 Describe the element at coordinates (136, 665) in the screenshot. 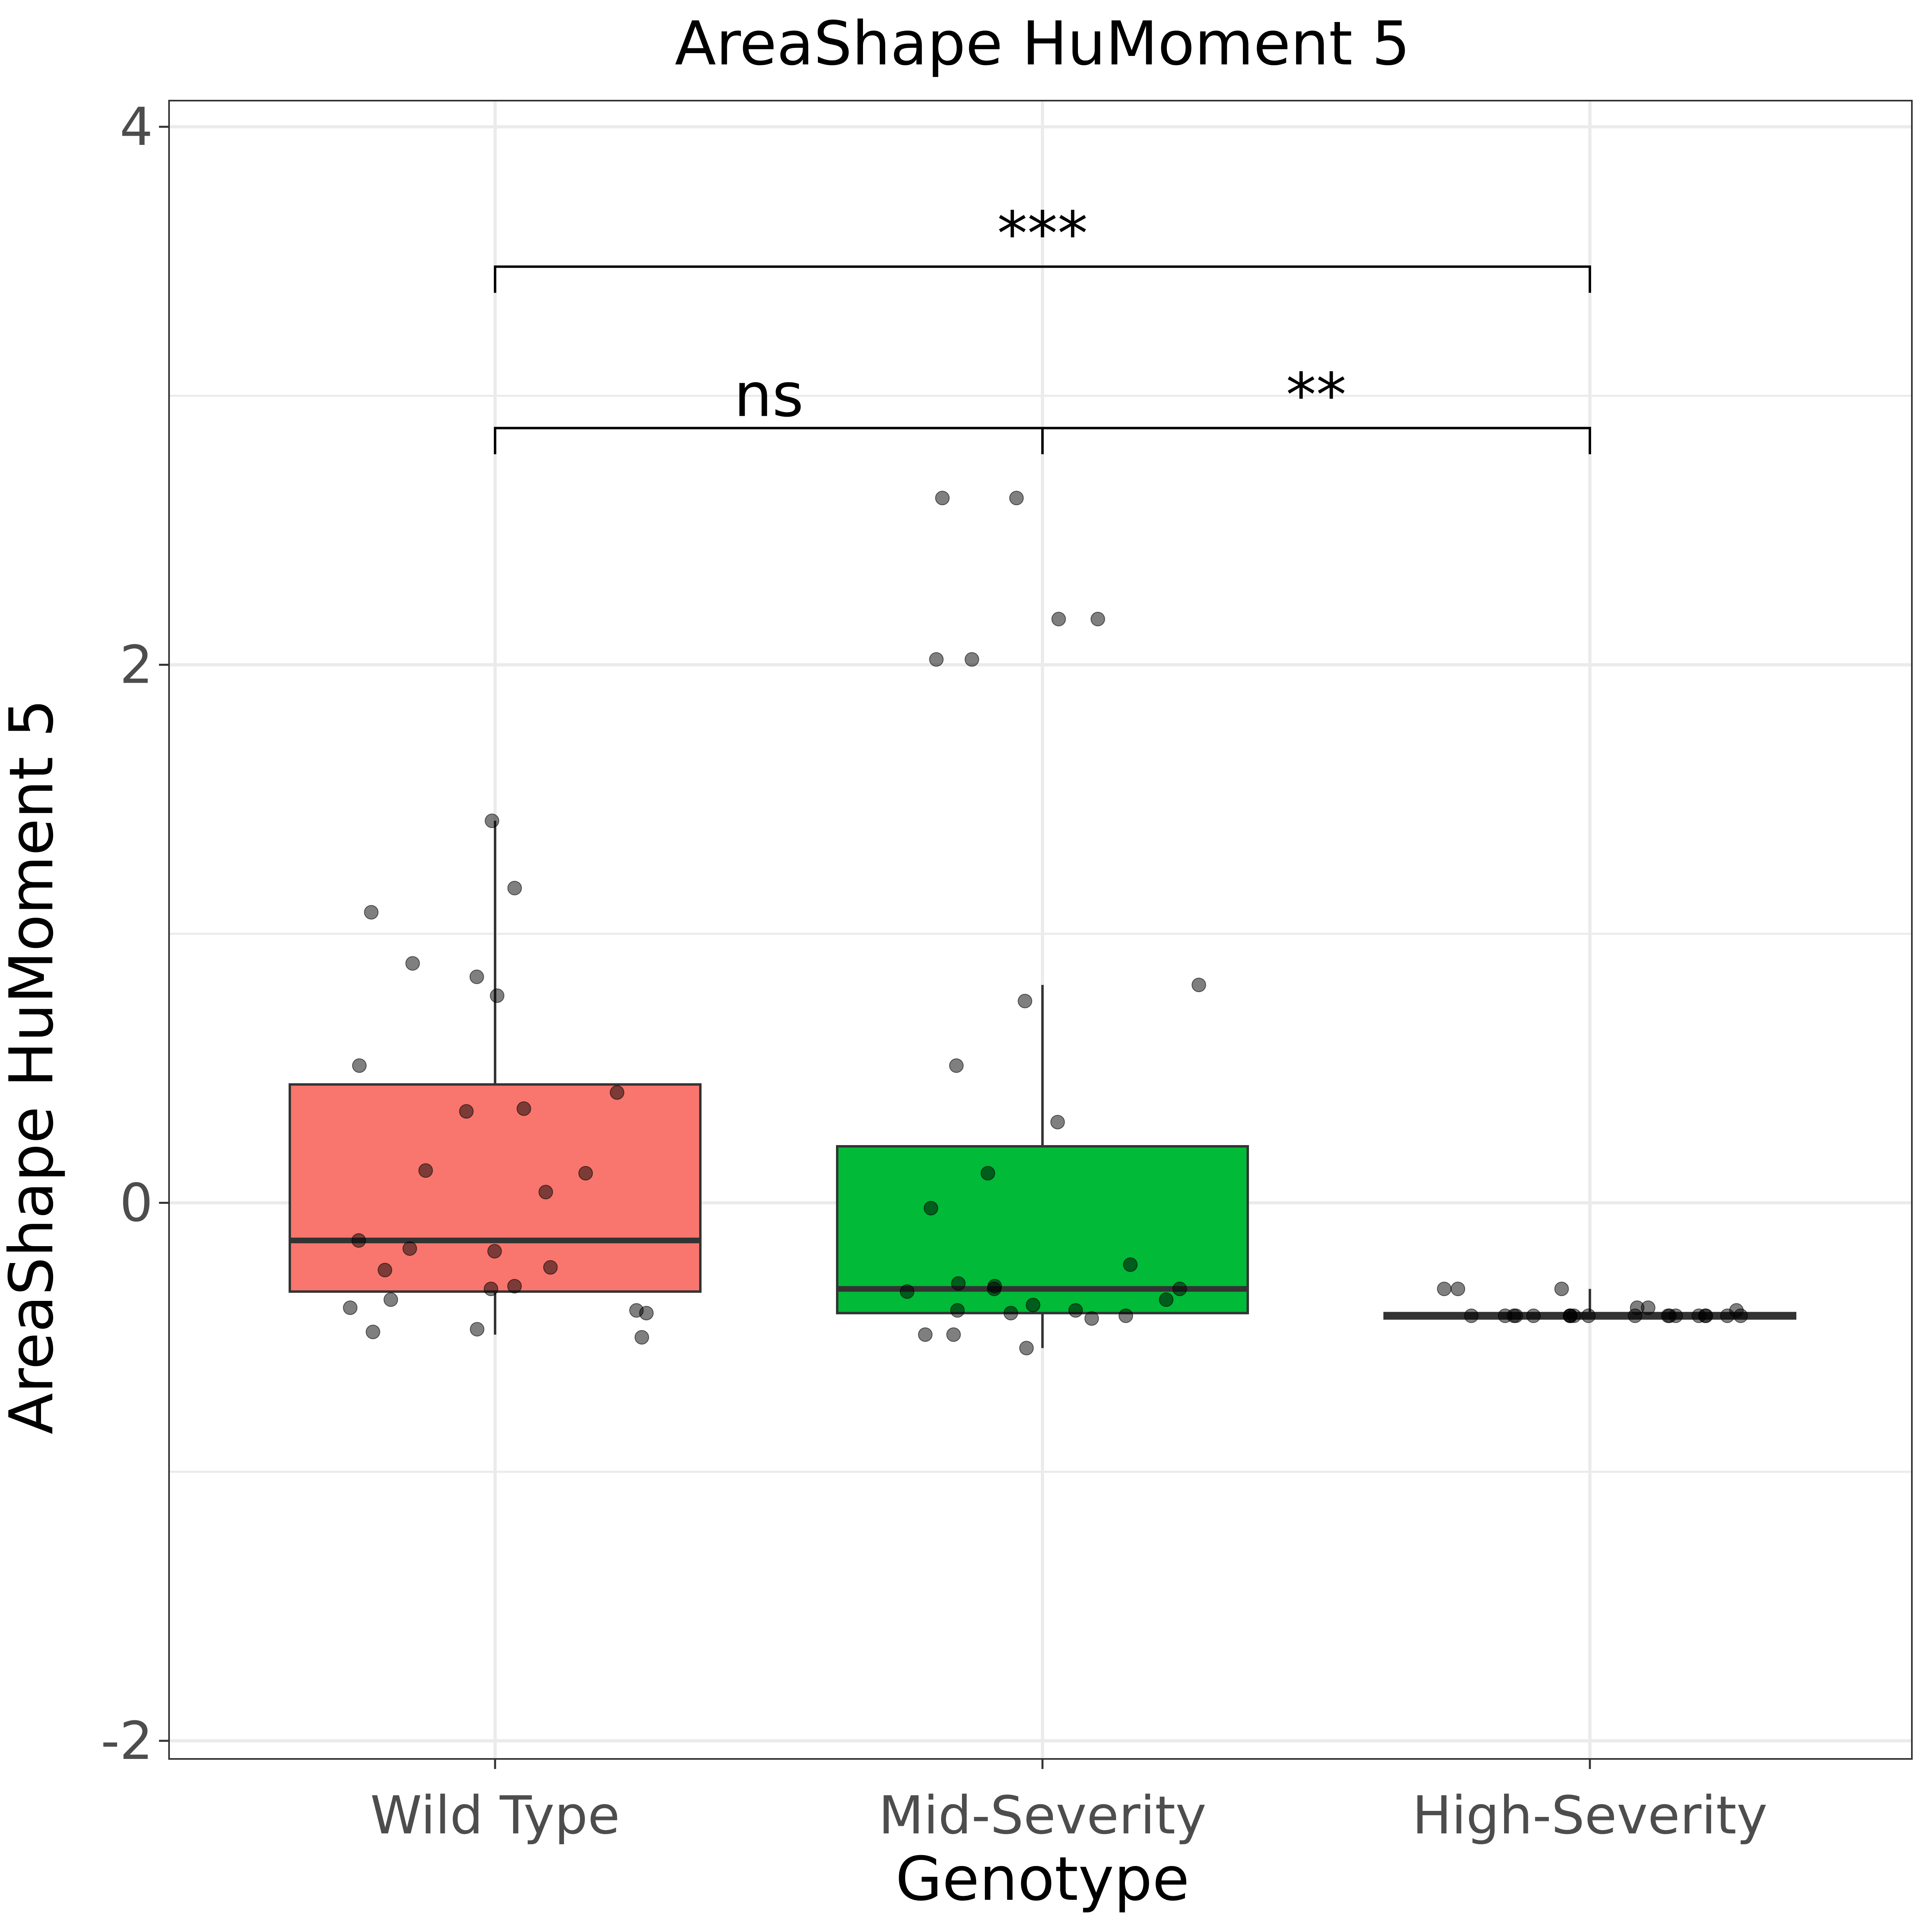

I see `y-tick-label: 2` at that location.